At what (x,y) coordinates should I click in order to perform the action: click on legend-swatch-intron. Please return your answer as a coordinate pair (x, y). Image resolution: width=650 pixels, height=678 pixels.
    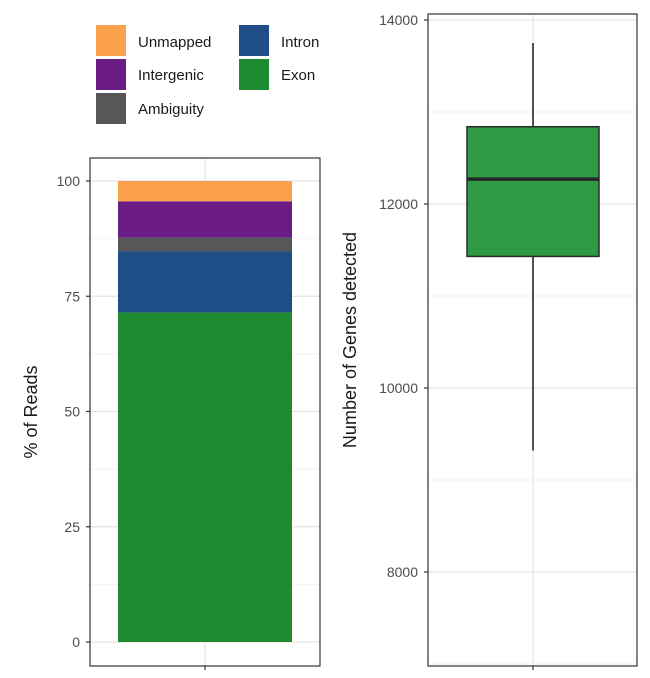
    Looking at the image, I should click on (254, 40).